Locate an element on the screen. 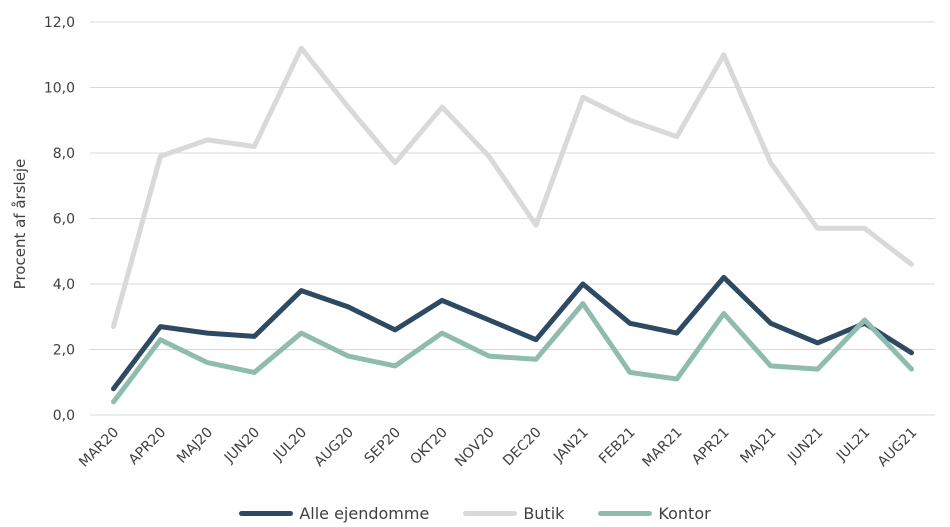 The image size is (950, 527). x-tick-label: OKT20 is located at coordinates (428, 446).